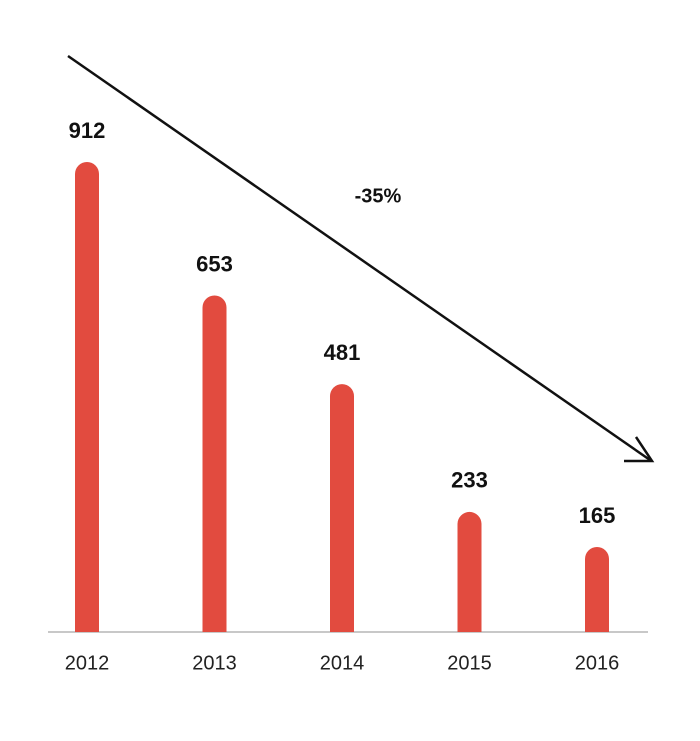 This screenshot has height=741, width=700. I want to click on annotation: -35%, so click(378, 196).